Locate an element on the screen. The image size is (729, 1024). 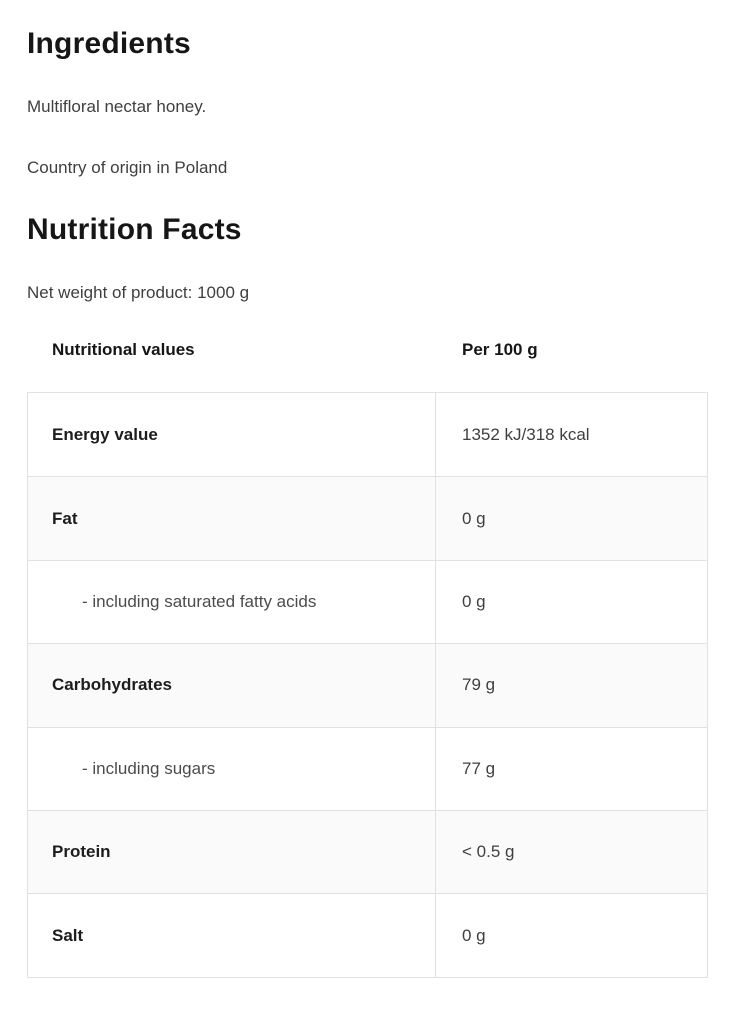
row-value: 1352 kJ/318 kcal is located at coordinates (526, 434).